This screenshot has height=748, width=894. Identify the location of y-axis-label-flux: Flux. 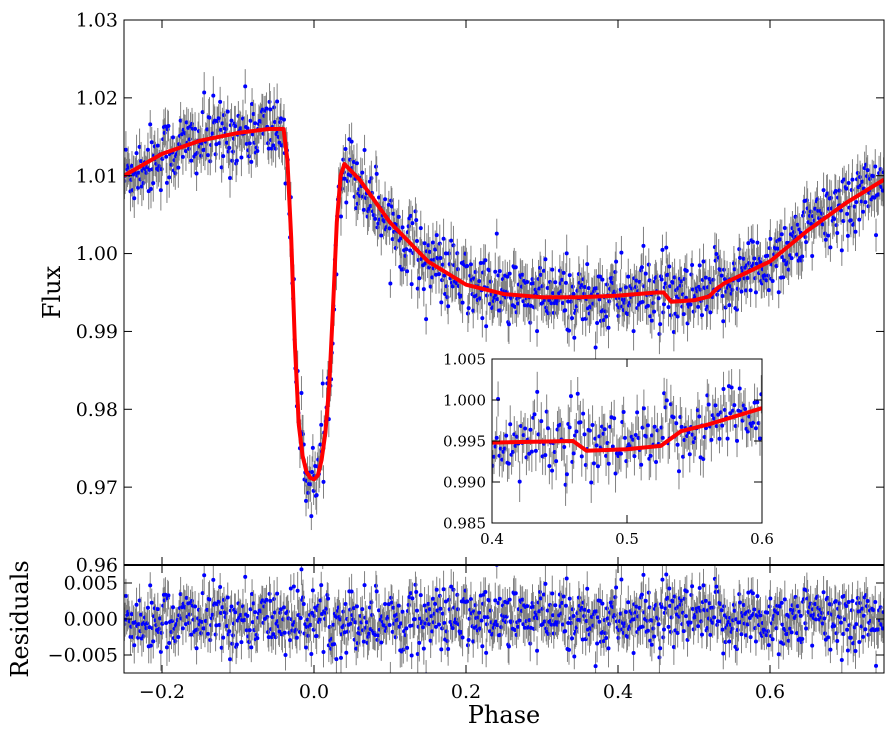
(52, 292).